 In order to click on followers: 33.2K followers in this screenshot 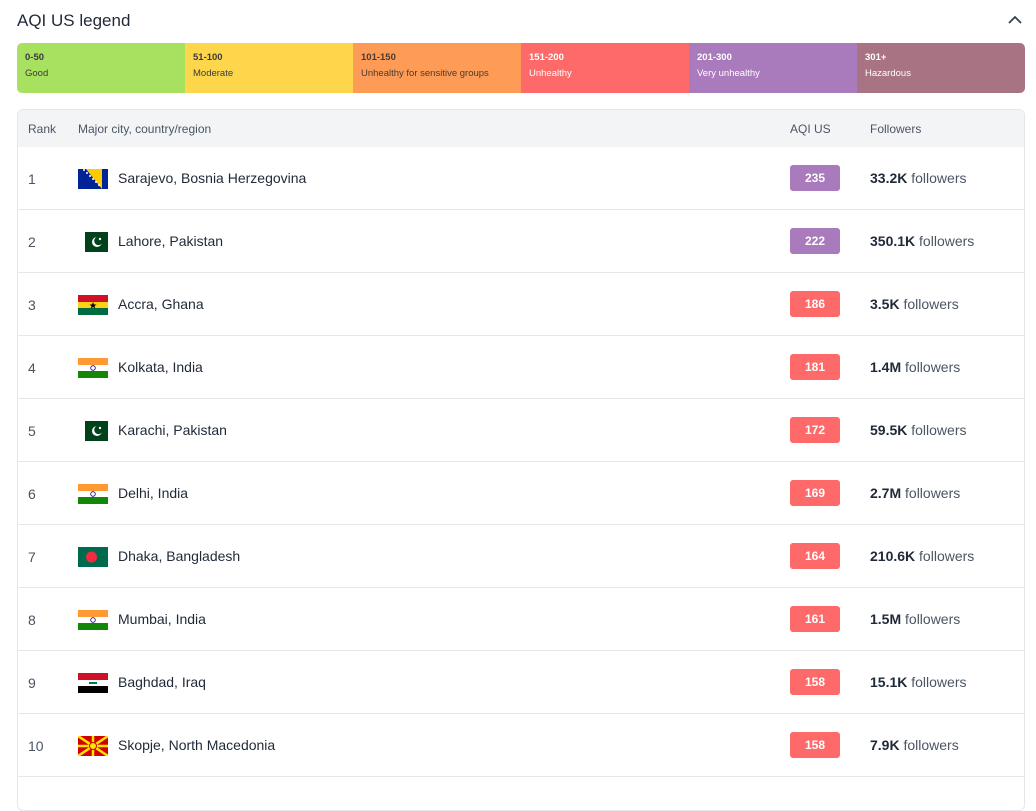, I will do `click(918, 178)`.